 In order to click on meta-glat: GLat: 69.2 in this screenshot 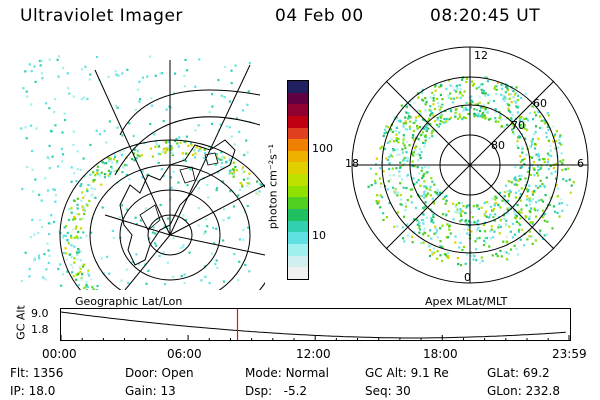, I will do `click(518, 373)`.